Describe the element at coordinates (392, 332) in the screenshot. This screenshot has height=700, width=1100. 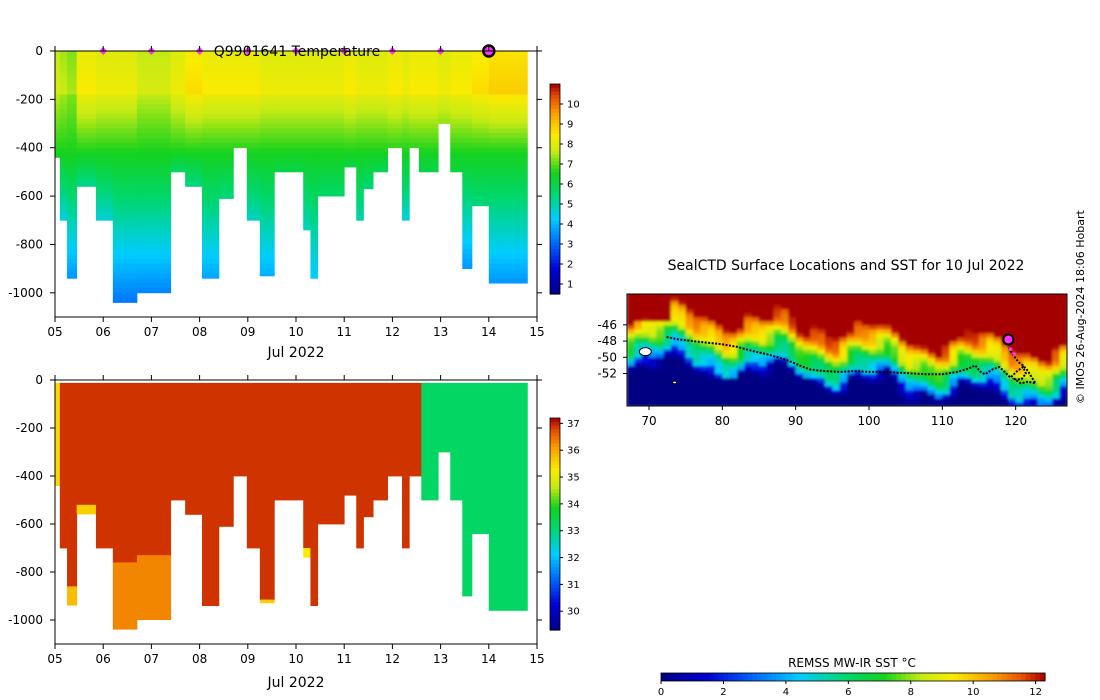
I see `temperature-x-tick-label: 12` at that location.